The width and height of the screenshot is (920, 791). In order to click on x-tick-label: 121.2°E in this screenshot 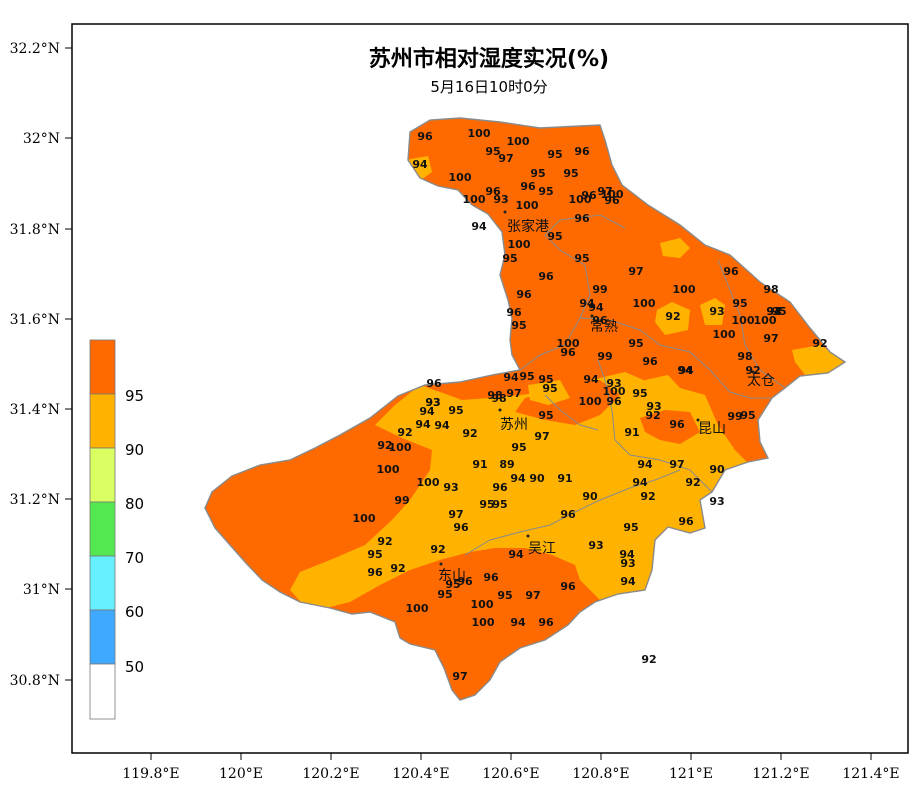, I will do `click(780, 774)`.